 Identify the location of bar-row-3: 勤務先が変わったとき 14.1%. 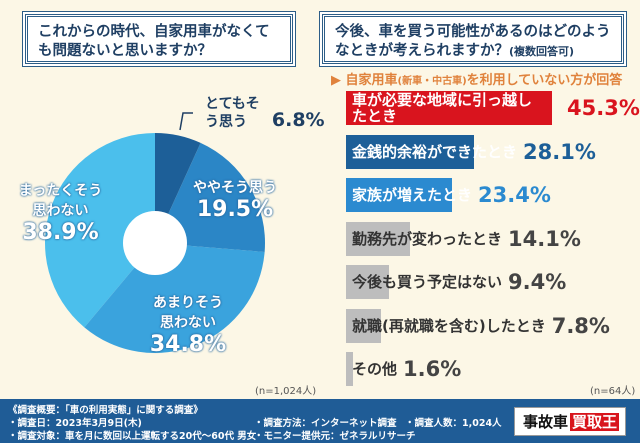
(463, 238).